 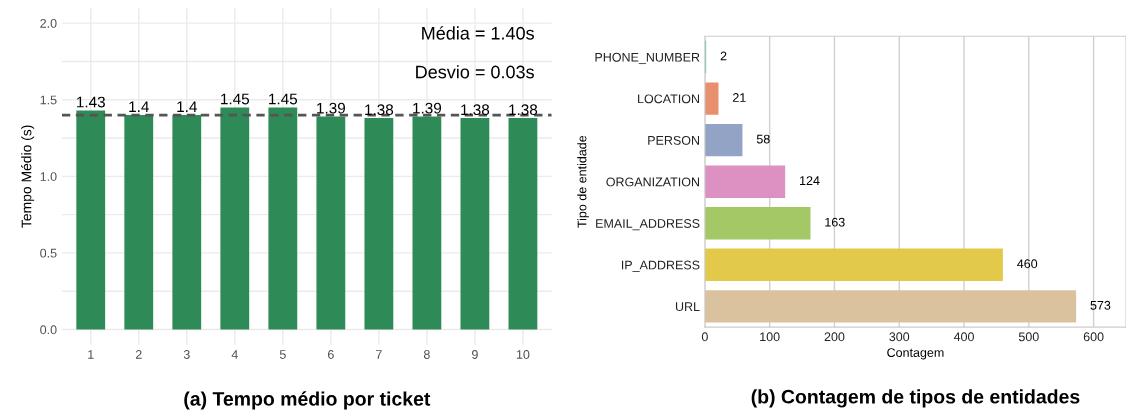 I want to click on x-tick-label: 8, so click(x=426, y=354).